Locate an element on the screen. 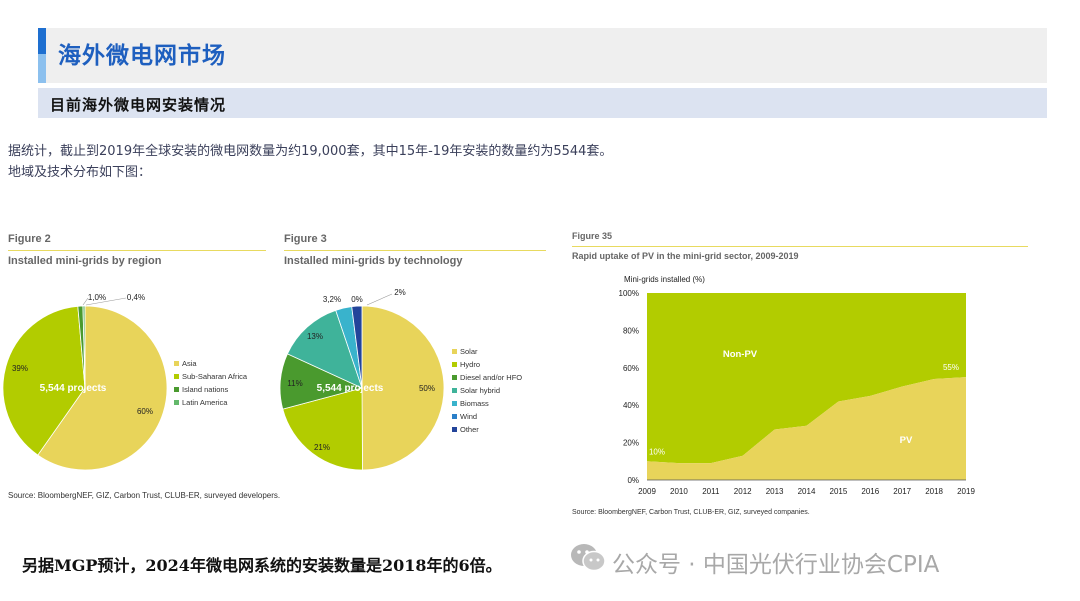 The image size is (1080, 601). fig3-rule is located at coordinates (415, 250).